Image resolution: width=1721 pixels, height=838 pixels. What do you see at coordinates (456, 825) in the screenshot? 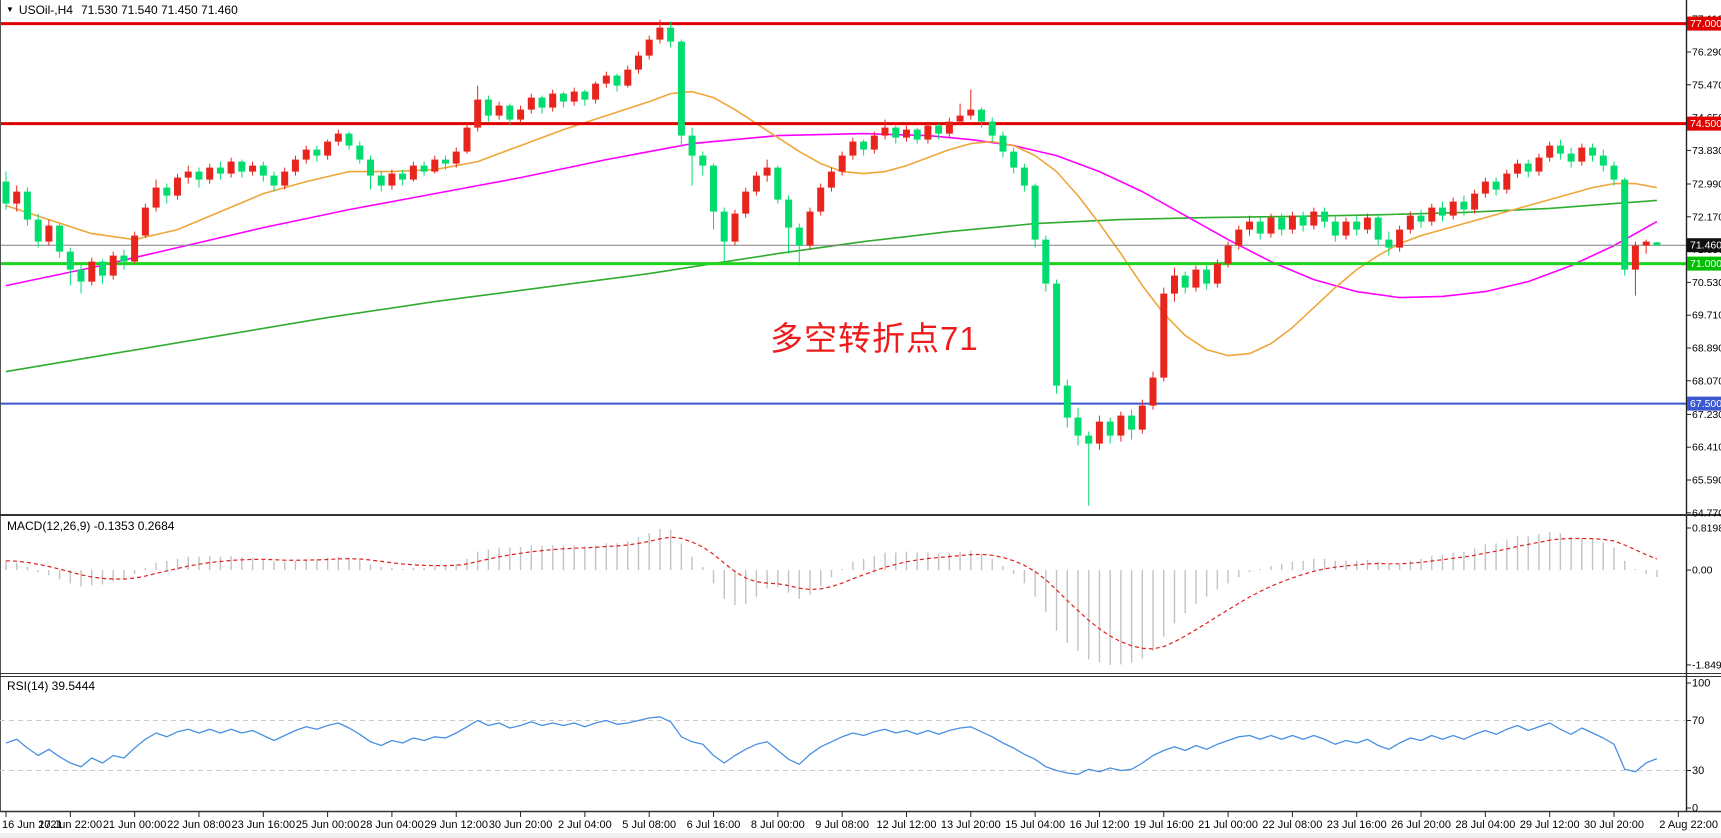
I see `time-label: 29 Jun 12:00` at bounding box center [456, 825].